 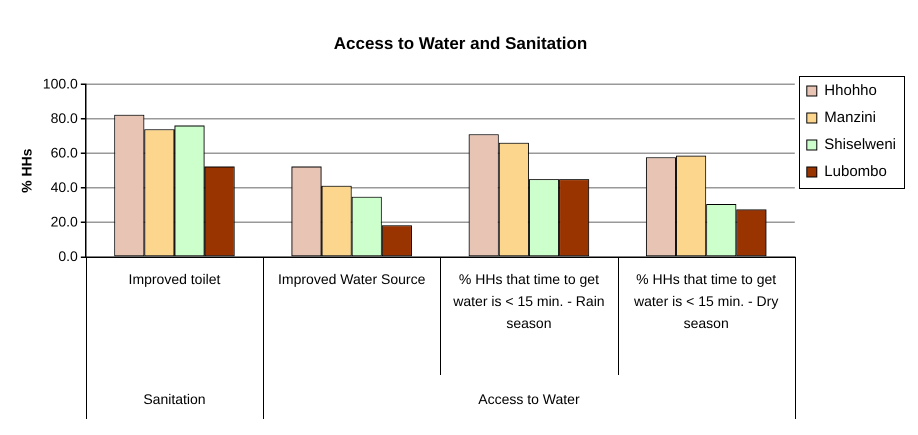 What do you see at coordinates (60, 83) in the screenshot?
I see `y-tick-label: 100.0` at bounding box center [60, 83].